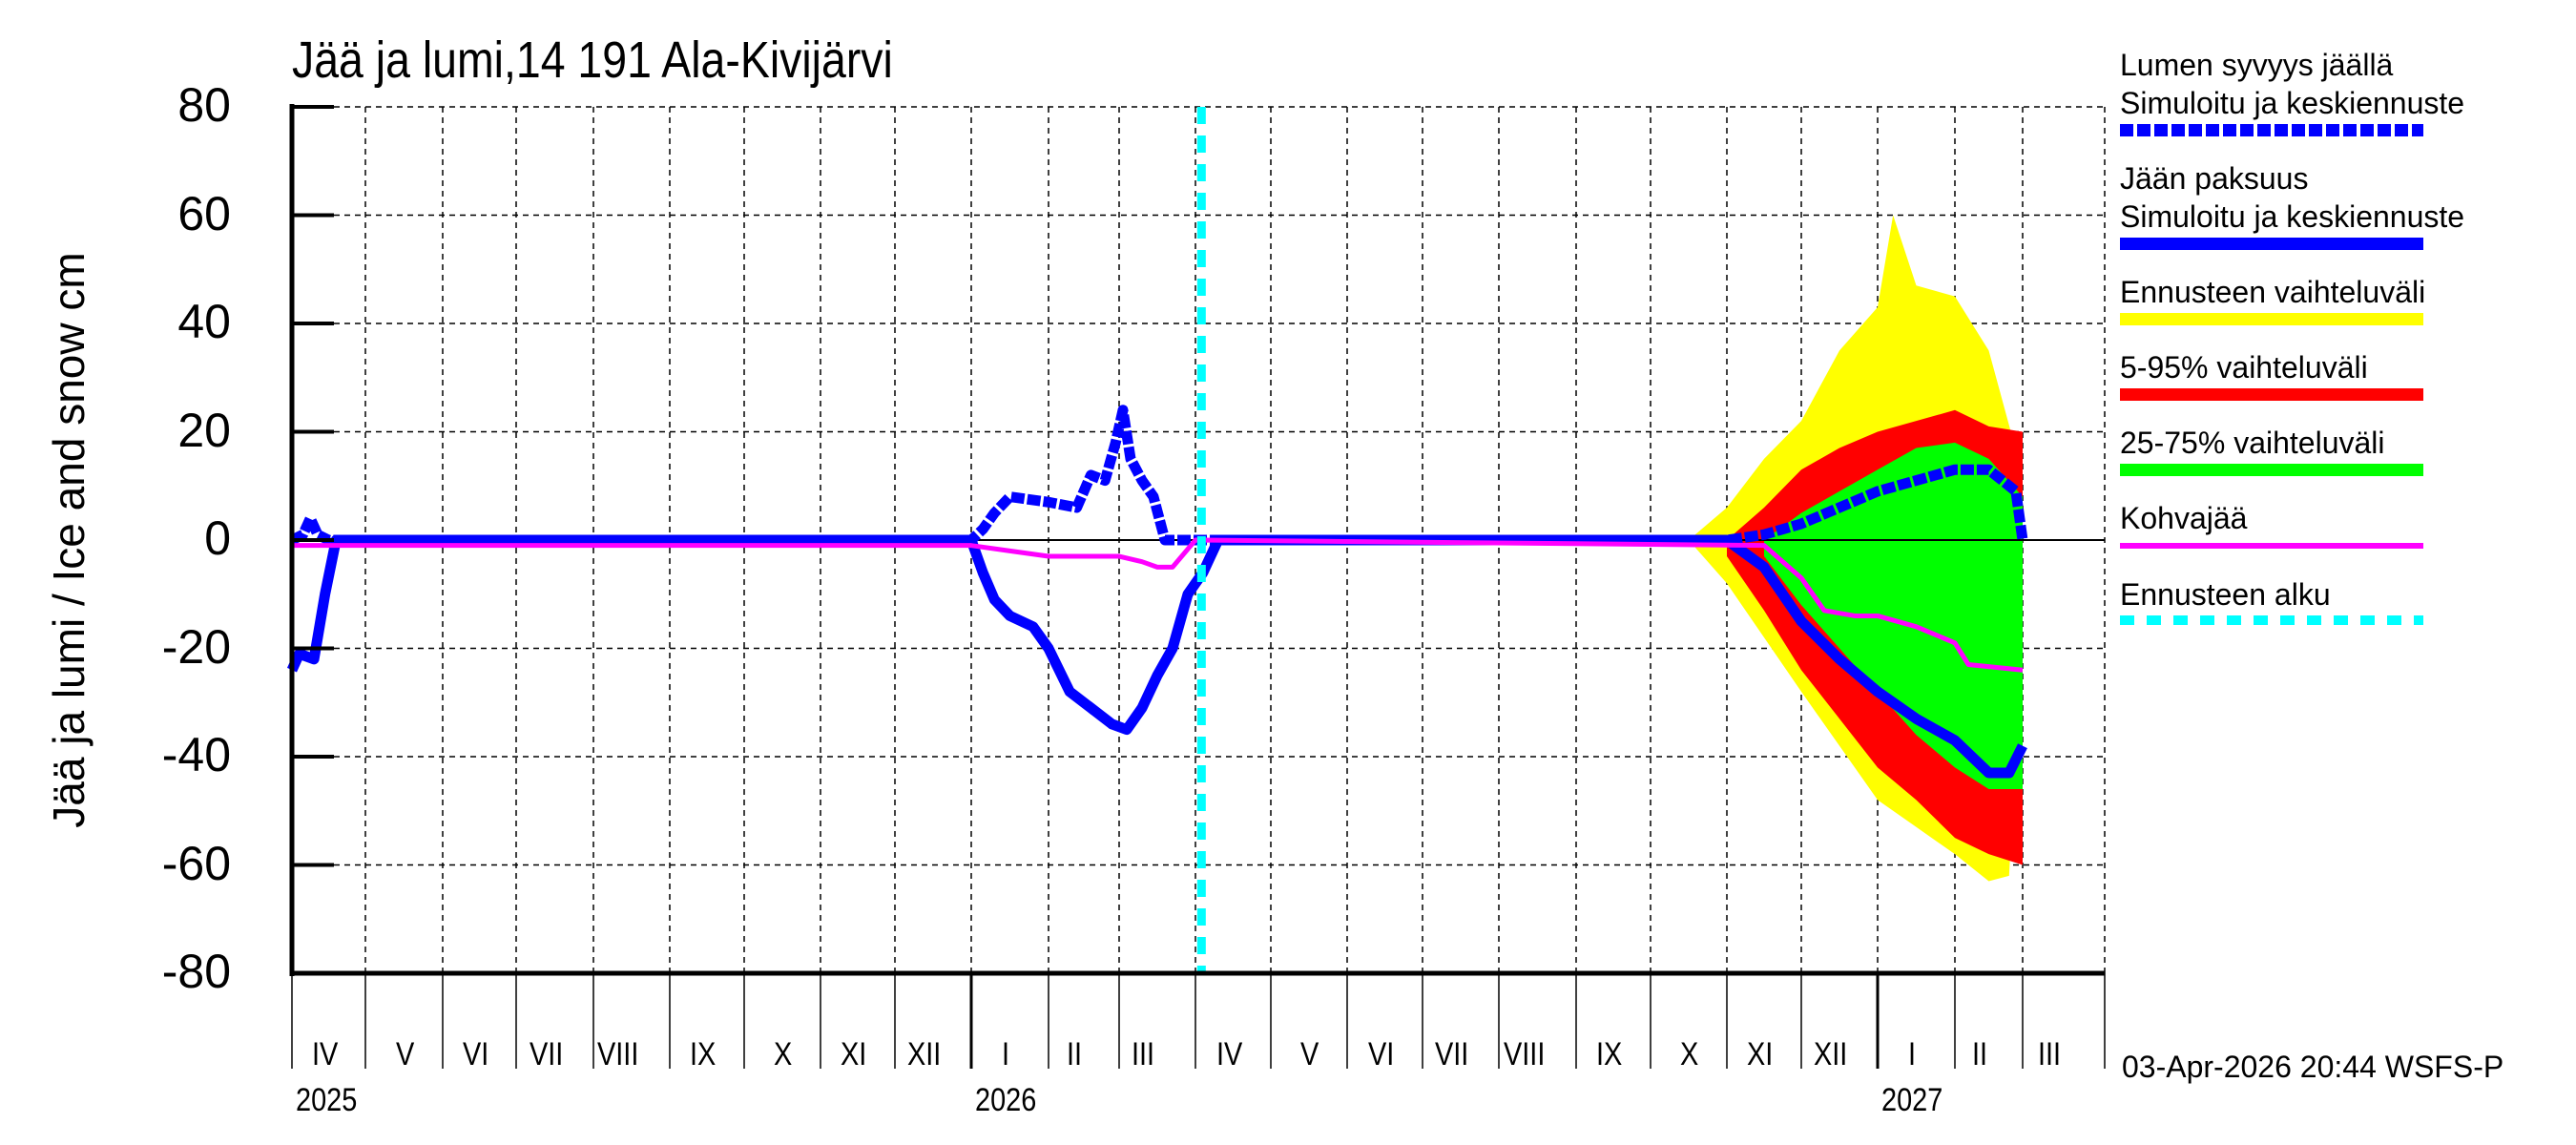  What do you see at coordinates (2313, 1067) in the screenshot?
I see `timestamp: 03-Apr-2026 20:44 WSFS-P` at bounding box center [2313, 1067].